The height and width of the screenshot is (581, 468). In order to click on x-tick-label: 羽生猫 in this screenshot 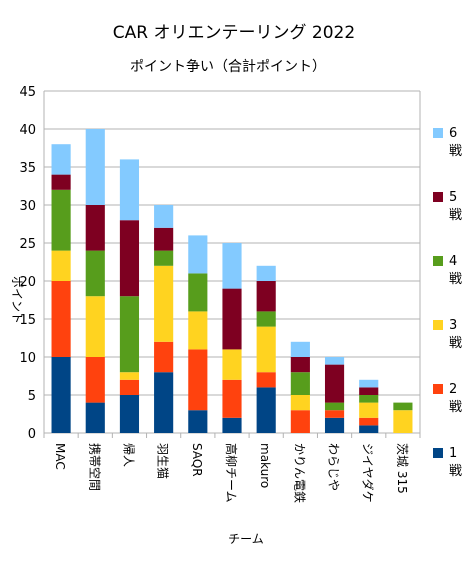, I will do `click(163, 461)`.